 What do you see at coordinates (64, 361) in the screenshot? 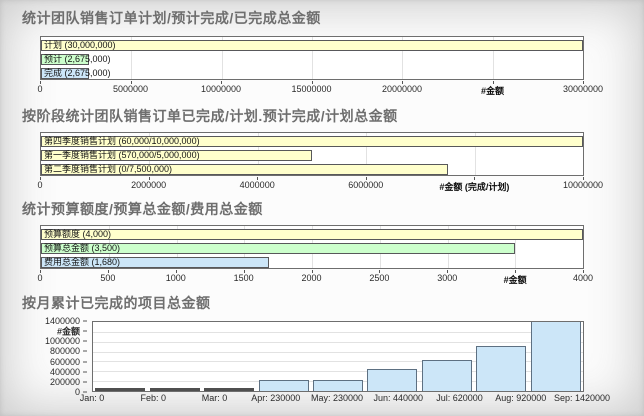
I see `y-tick-label: 600000` at bounding box center [64, 361].